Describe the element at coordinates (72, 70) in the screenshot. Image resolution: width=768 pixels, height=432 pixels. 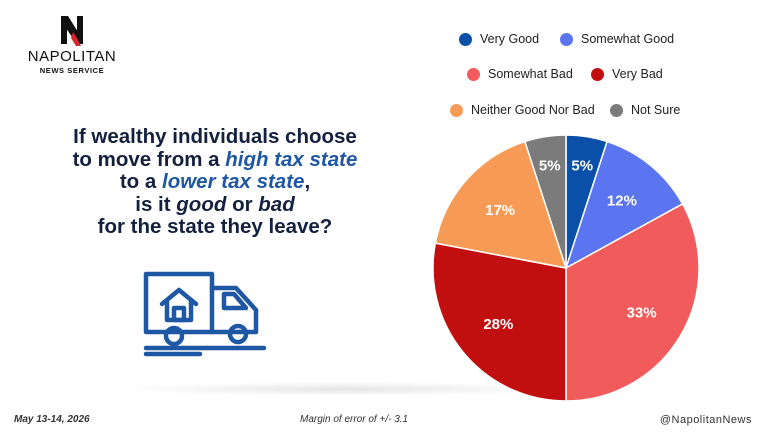
I see `brand-subtitle: NEWS SERVICE` at that location.